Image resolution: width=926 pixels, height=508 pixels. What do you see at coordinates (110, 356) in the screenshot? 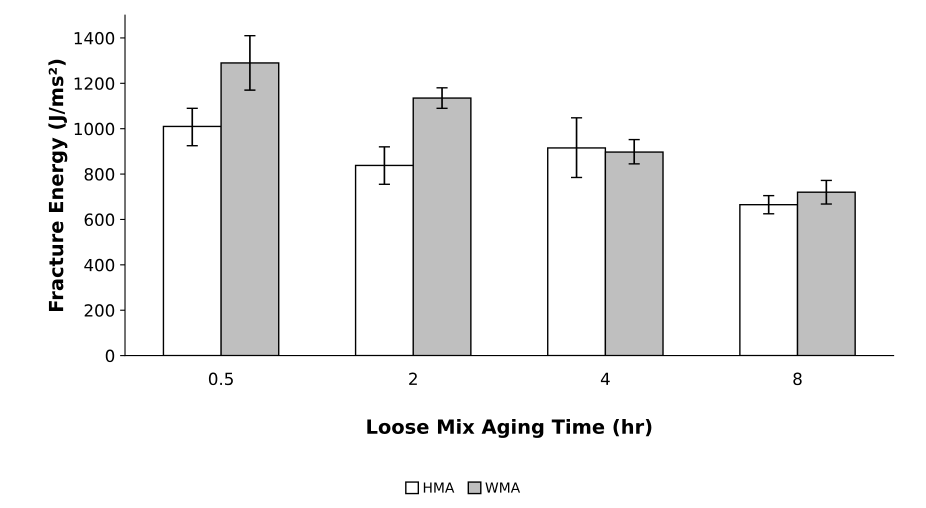
I see `y-tick-label: 0` at bounding box center [110, 356].